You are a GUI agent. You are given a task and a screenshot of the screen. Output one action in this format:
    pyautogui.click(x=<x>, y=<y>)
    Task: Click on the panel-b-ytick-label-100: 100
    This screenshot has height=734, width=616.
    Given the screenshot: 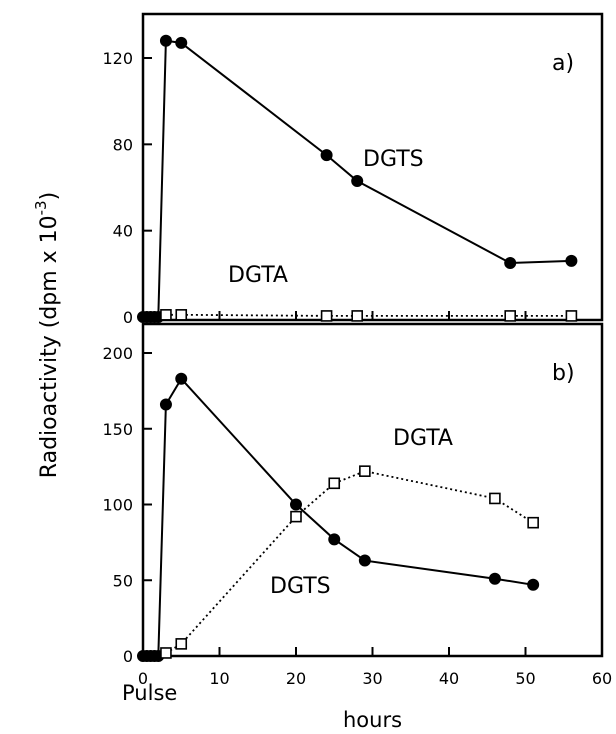 What is the action you would take?
    pyautogui.click(x=117, y=505)
    